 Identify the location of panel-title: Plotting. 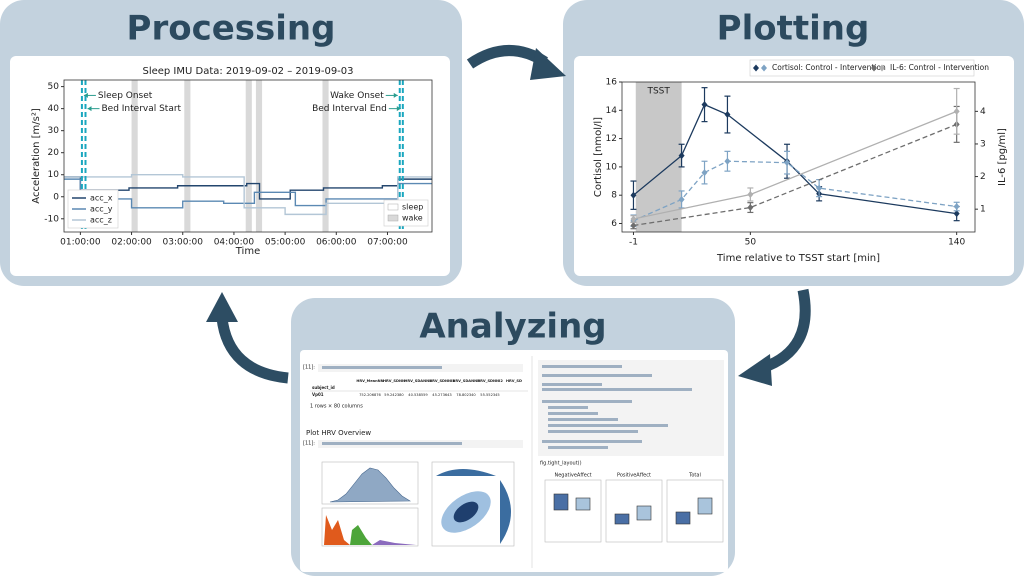
(793, 29).